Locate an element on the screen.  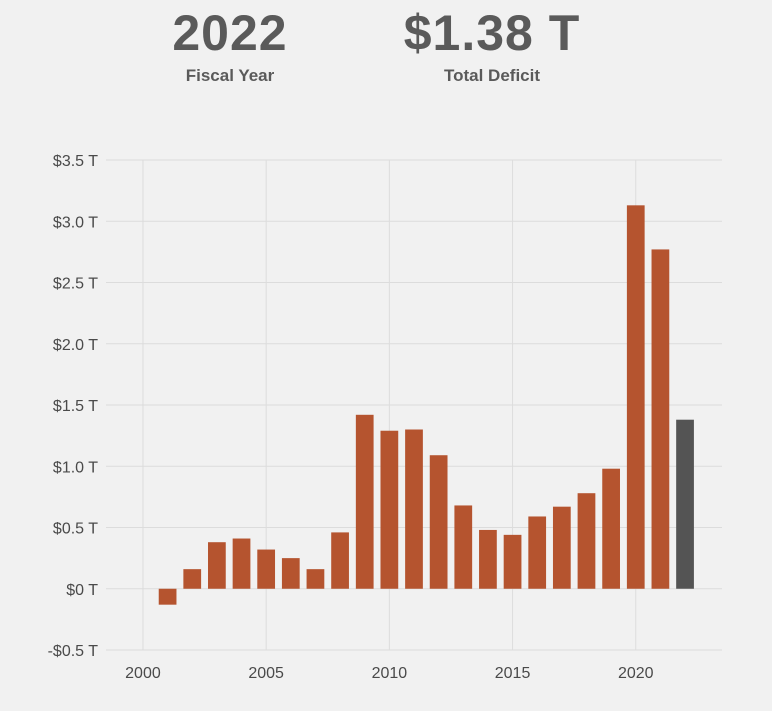
bar-2018 is located at coordinates (586, 541).